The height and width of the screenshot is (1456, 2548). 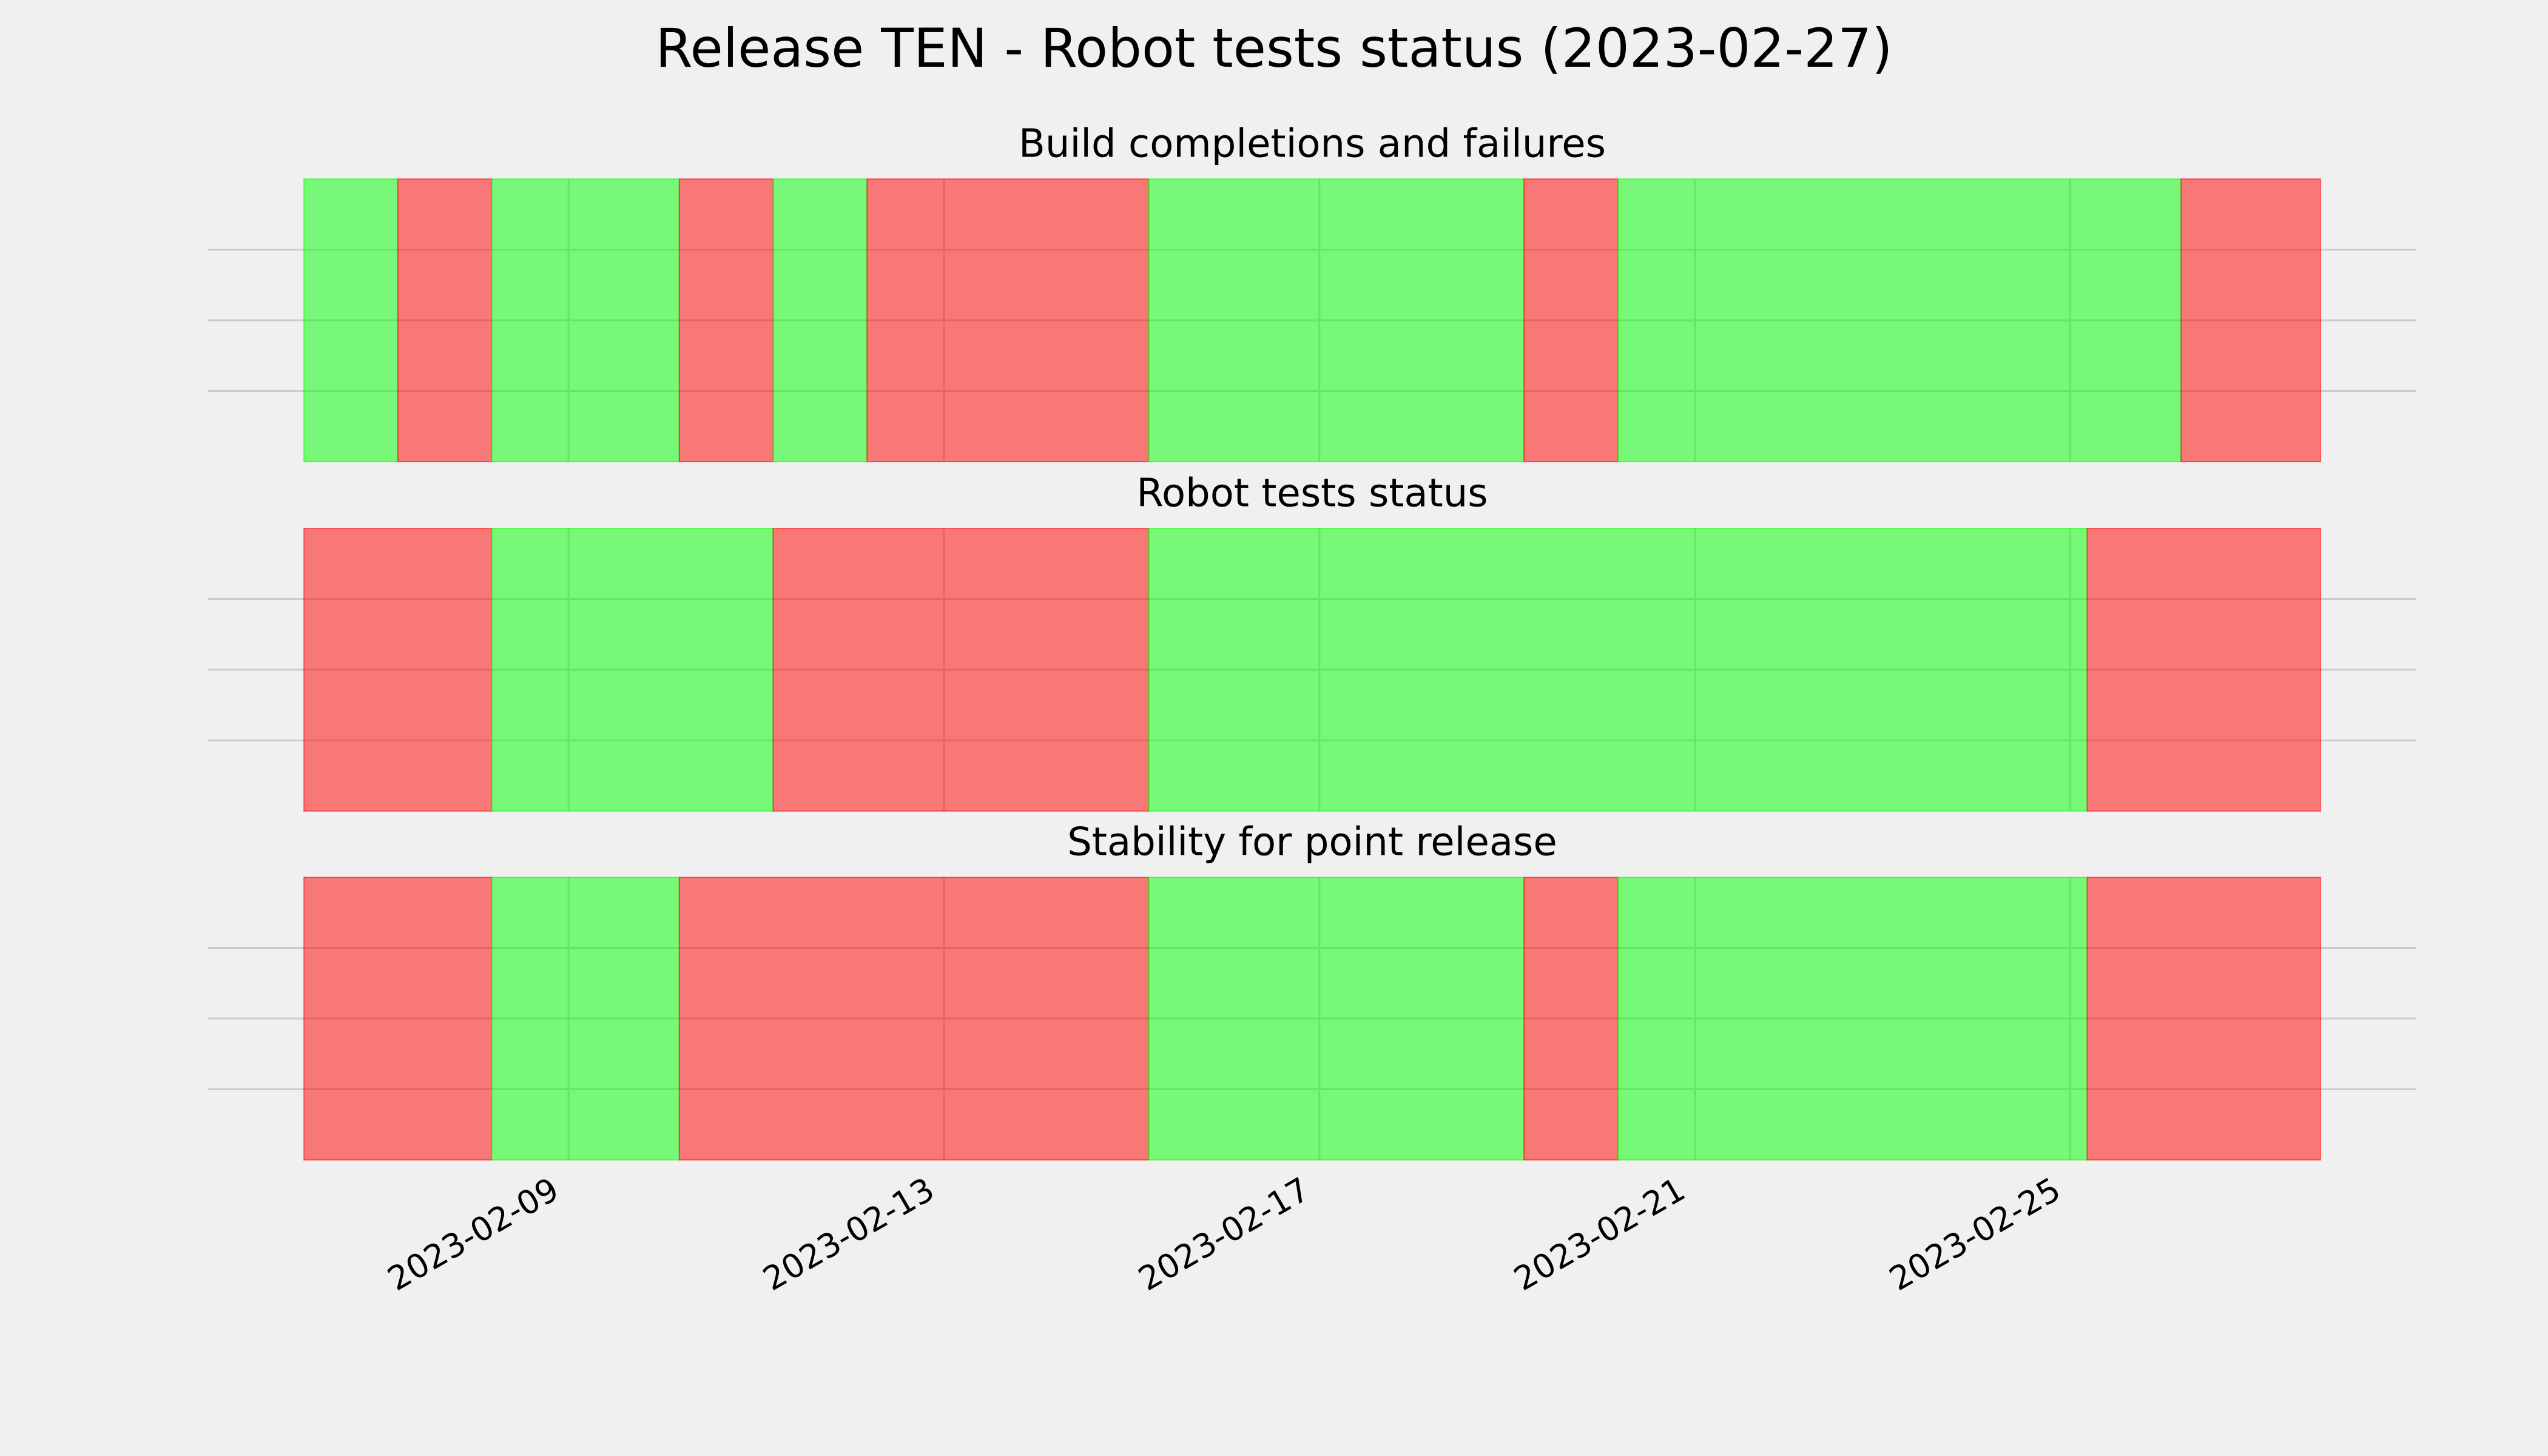 I want to click on panel-title: Robot tests status, so click(x=1312, y=493).